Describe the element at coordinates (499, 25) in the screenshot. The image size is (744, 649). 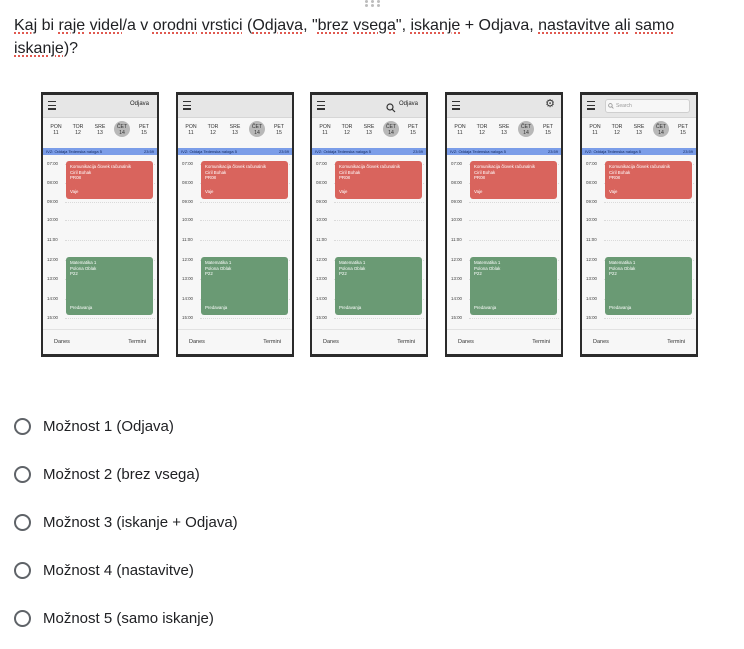
I see `question-text-part: + Odjava,` at that location.